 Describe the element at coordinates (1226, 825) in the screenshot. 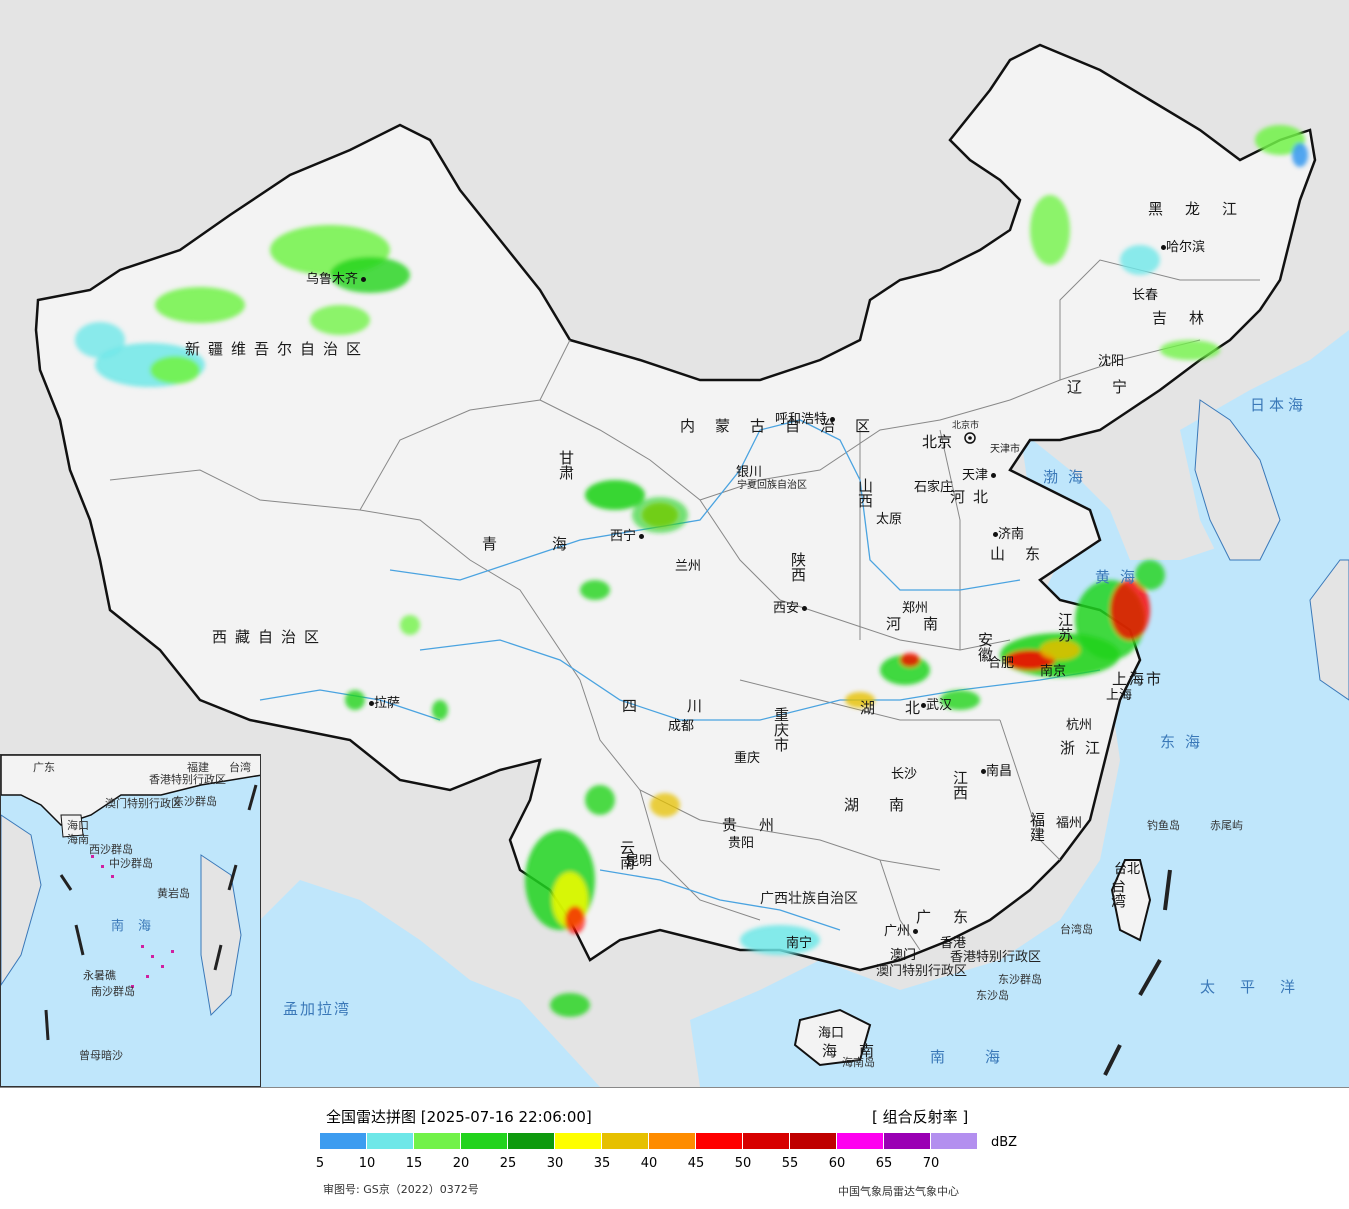

I see `island-chiwei: 赤尾屿` at that location.